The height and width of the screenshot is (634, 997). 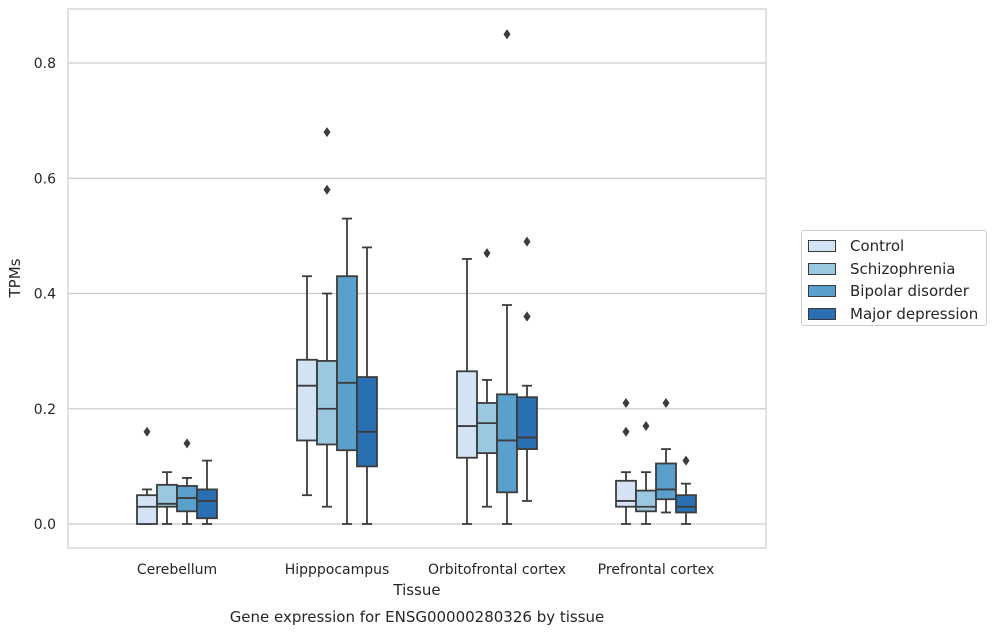 What do you see at coordinates (337, 570) in the screenshot?
I see `x-tick-label: Hipppocampus` at bounding box center [337, 570].